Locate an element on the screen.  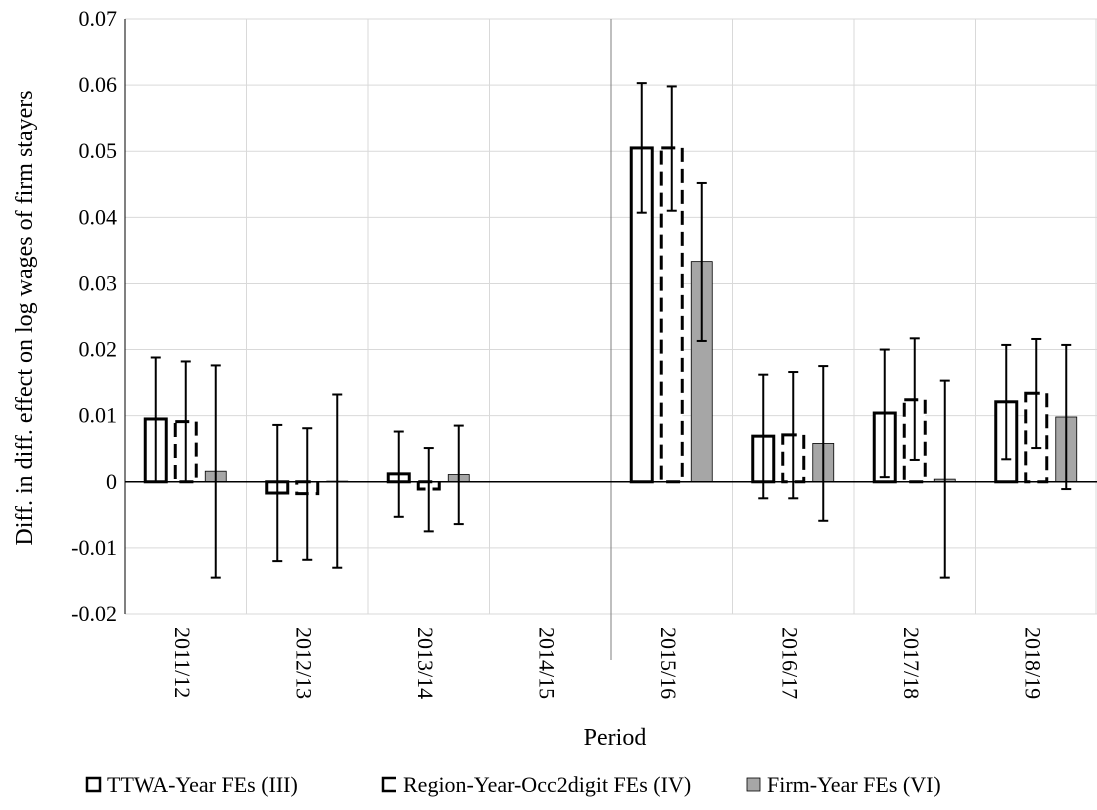
x-tick-label: 2012/13 is located at coordinates (303, 663).